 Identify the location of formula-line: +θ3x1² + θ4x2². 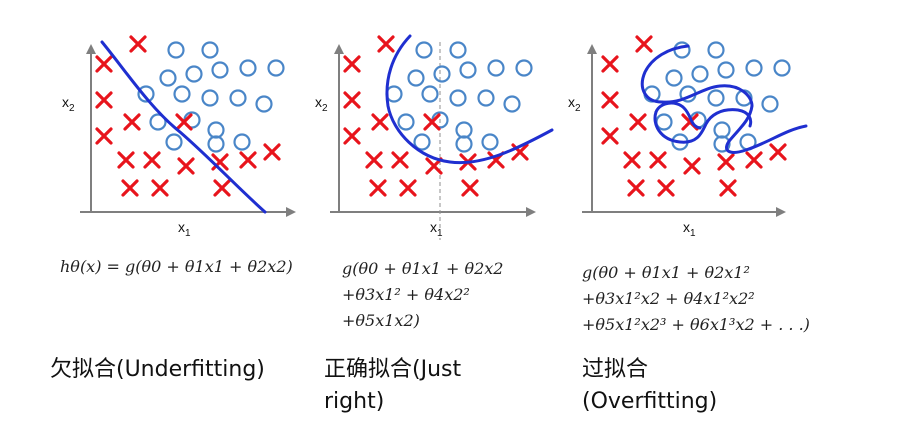
(406, 294).